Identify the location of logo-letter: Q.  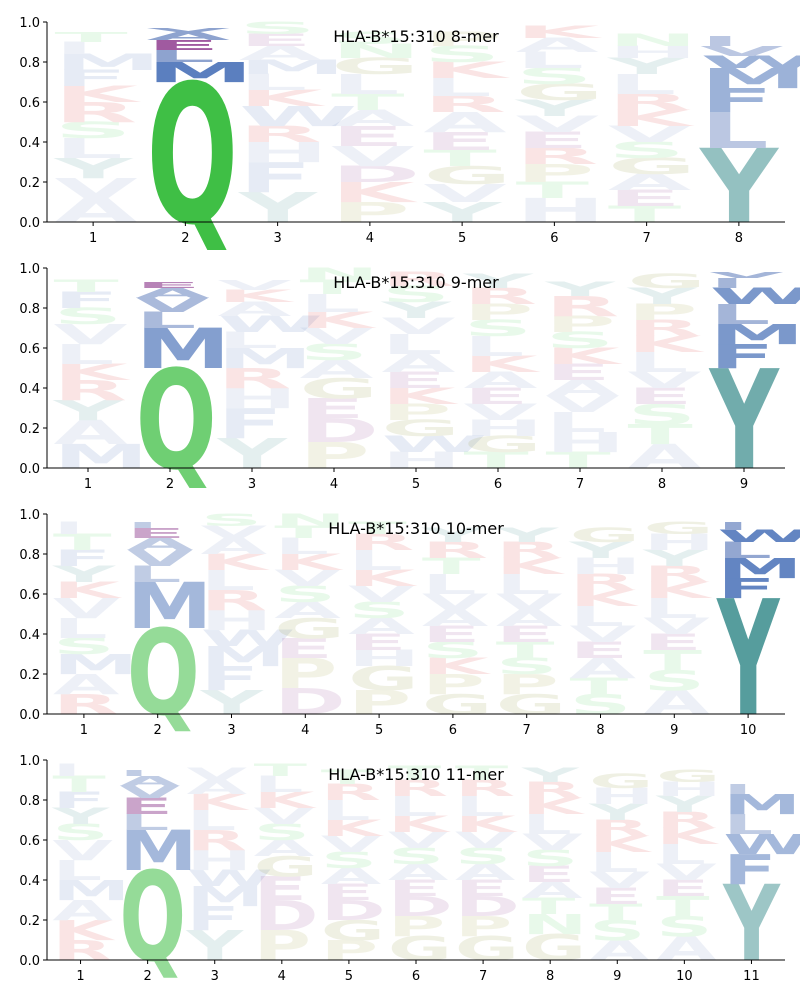
(176, 420).